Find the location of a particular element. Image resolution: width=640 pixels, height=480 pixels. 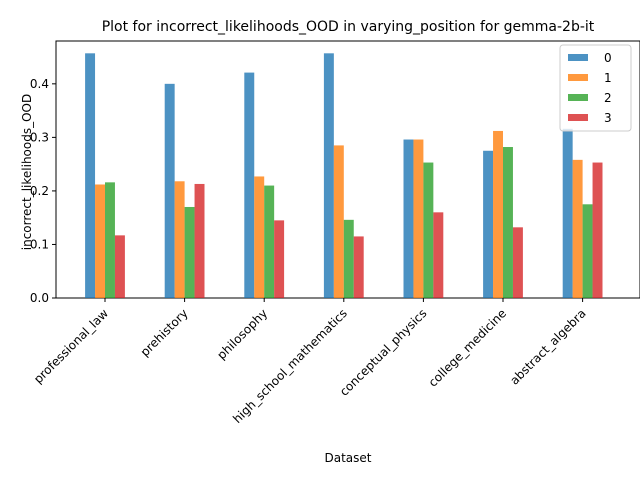

y-tick-label: 0.2 is located at coordinates (39, 191).